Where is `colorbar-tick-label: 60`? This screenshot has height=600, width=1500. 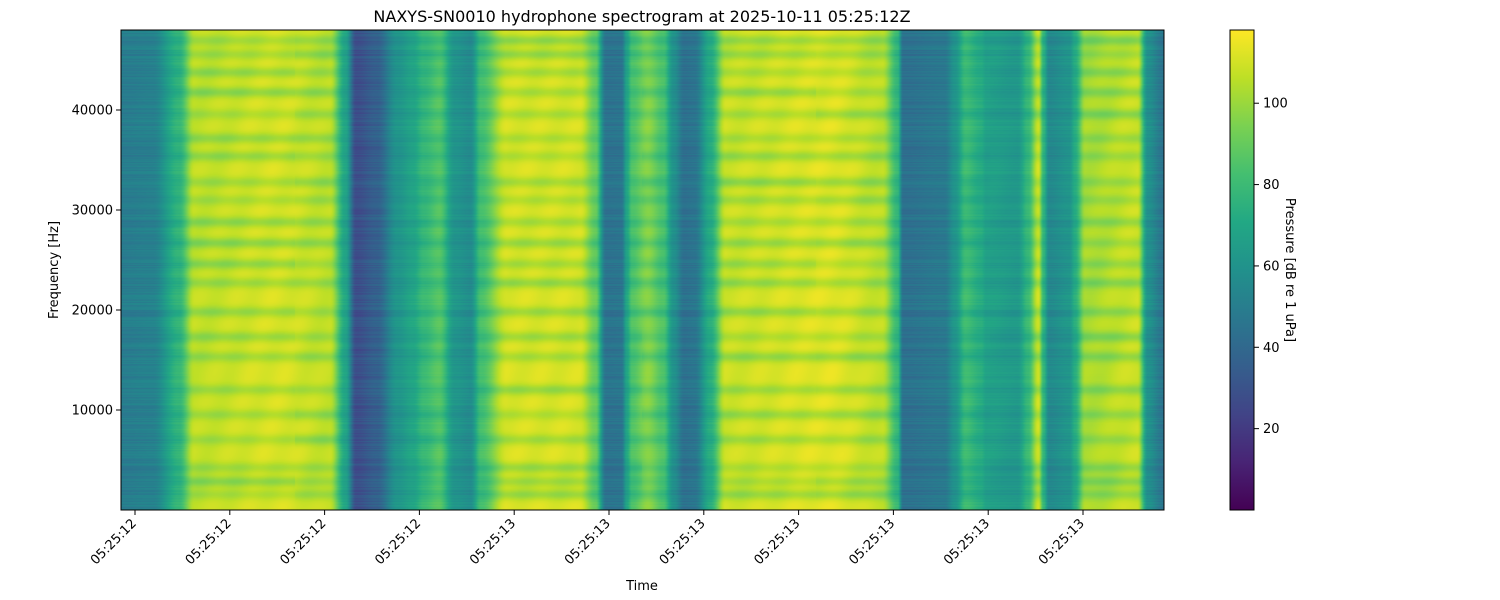
colorbar-tick-label: 60 is located at coordinates (1271, 266).